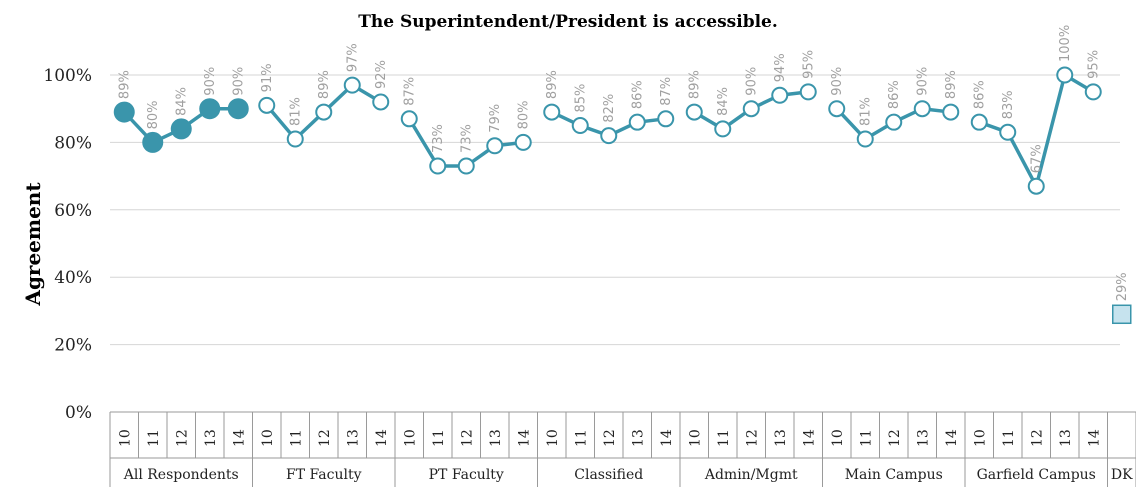  Describe the element at coordinates (1036, 158) in the screenshot. I see `data-label: 67%` at that location.